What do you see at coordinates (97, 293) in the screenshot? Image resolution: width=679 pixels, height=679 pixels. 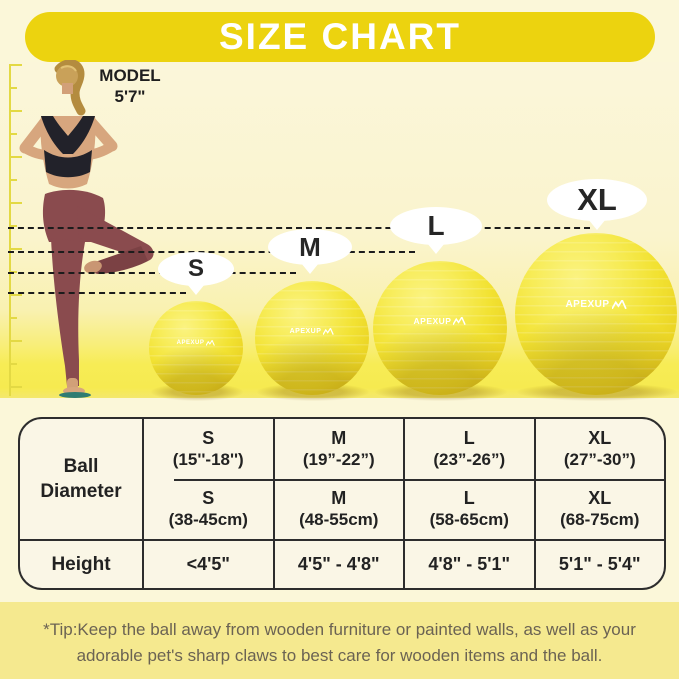 I see `dashline-s` at bounding box center [97, 293].